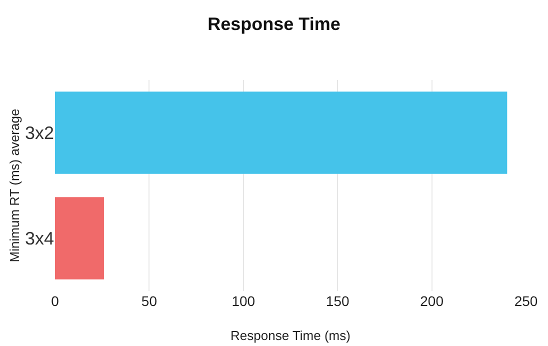 The image size is (548, 346). What do you see at coordinates (290, 335) in the screenshot?
I see `x-axis-title: Response Time (ms)` at bounding box center [290, 335].